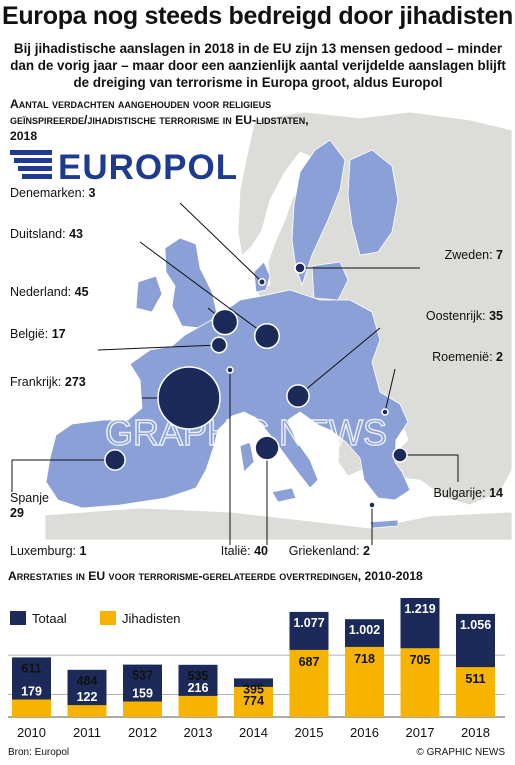 The width and height of the screenshot is (515, 765). I want to click on bubble-belgie, so click(219, 345).